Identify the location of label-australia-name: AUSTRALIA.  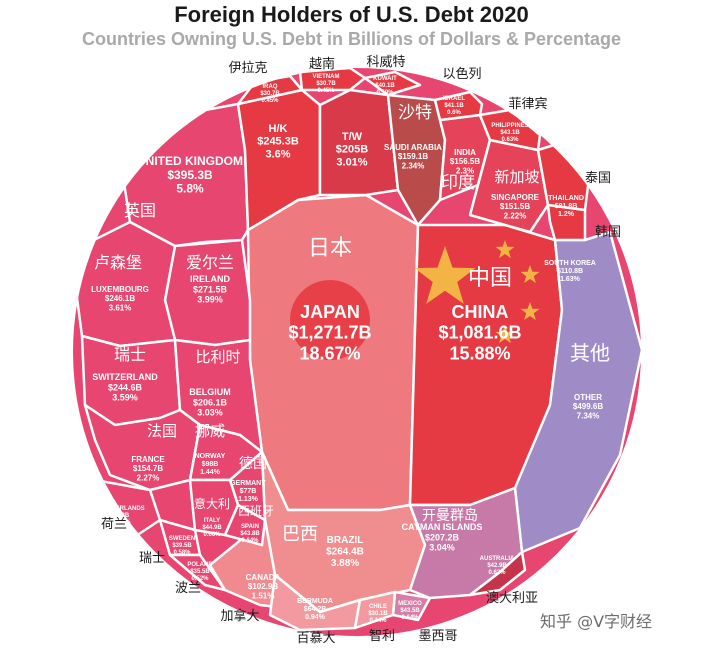
(497, 559).